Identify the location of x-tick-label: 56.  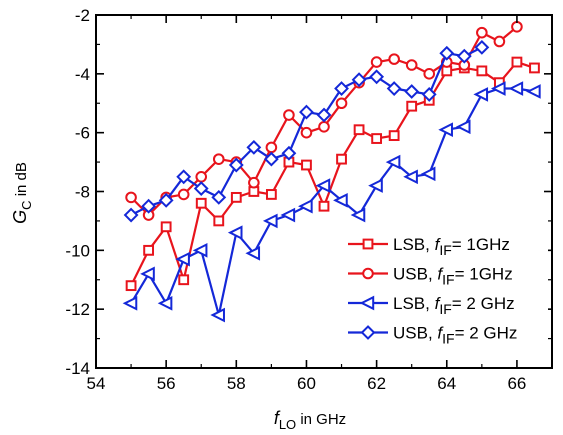
(166, 383).